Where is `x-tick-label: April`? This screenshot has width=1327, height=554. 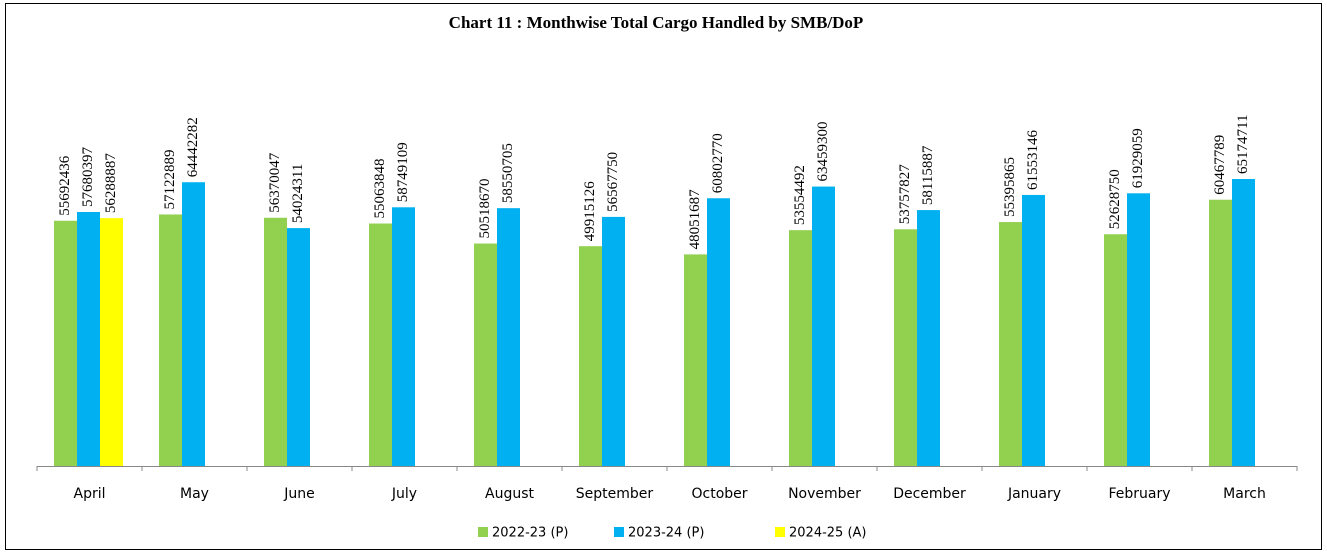
x-tick-label: April is located at coordinates (90, 494).